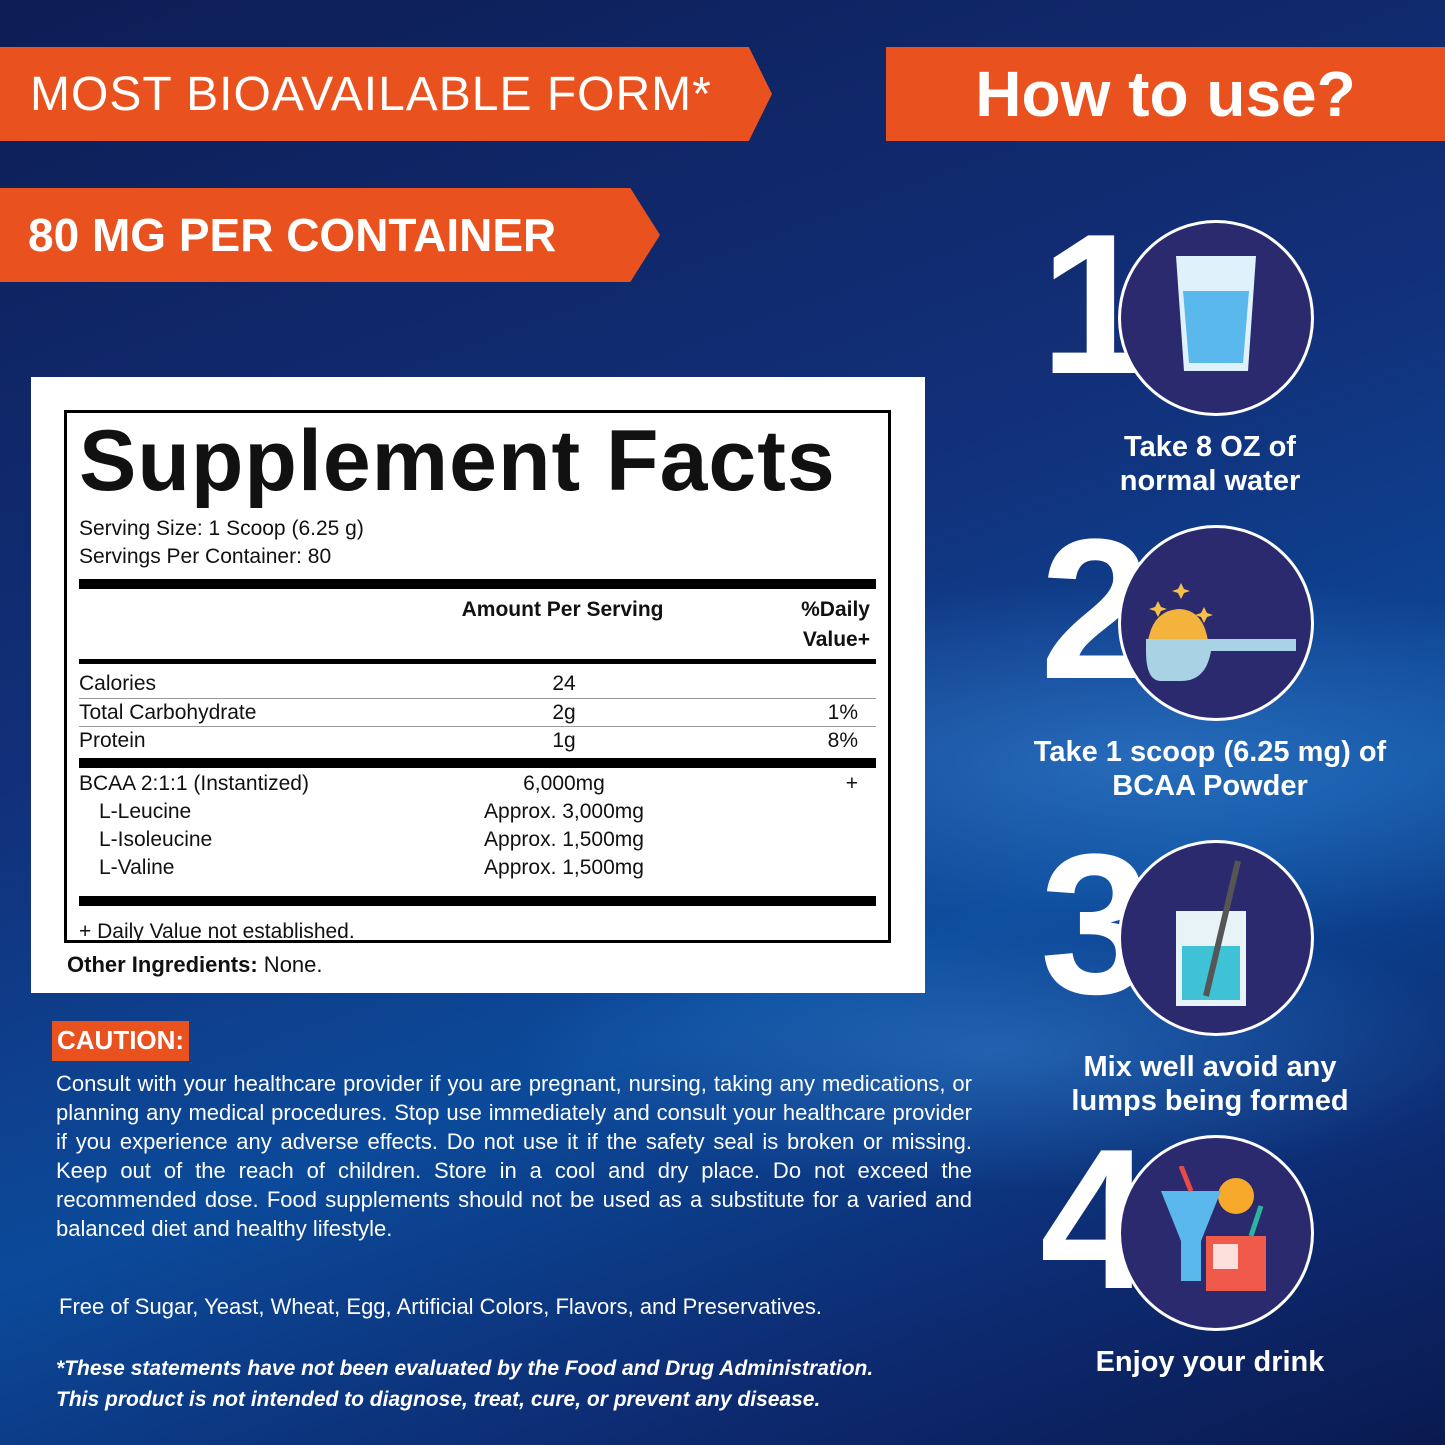 This screenshot has height=1445, width=1445. I want to click on nutrient-dv: 1%, so click(842, 712).